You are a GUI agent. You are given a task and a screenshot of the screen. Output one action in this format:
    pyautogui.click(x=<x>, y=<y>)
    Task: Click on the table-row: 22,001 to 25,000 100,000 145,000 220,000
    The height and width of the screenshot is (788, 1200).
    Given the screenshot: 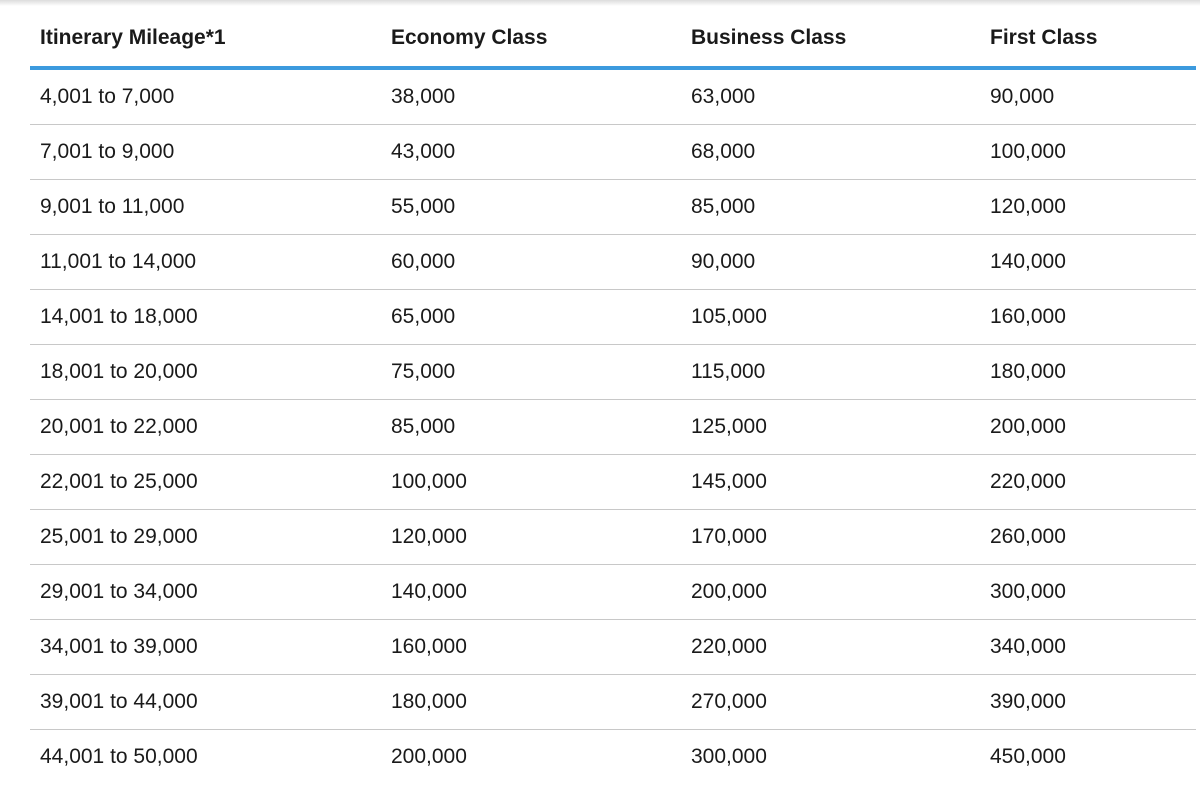 What is the action you would take?
    pyautogui.click(x=613, y=482)
    